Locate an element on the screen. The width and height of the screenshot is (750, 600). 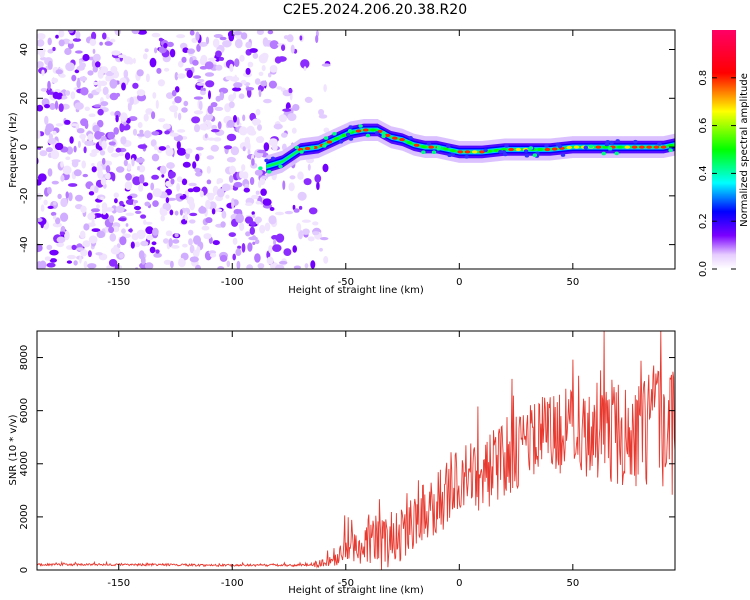
colorbar-tick-label: 0.2 is located at coordinates (703, 221).